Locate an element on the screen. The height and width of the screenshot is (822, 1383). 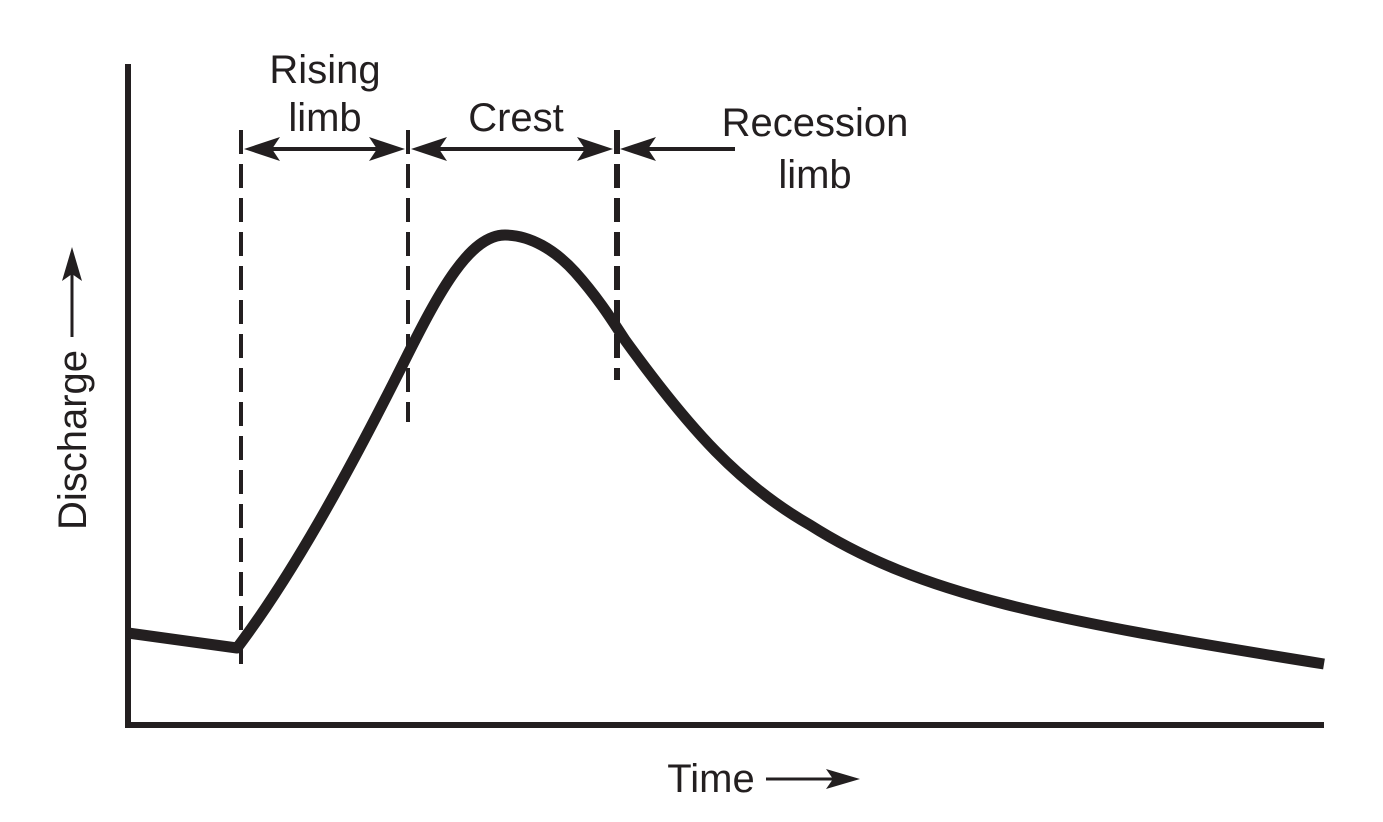
crest-span-arrow is located at coordinates (512, 149).